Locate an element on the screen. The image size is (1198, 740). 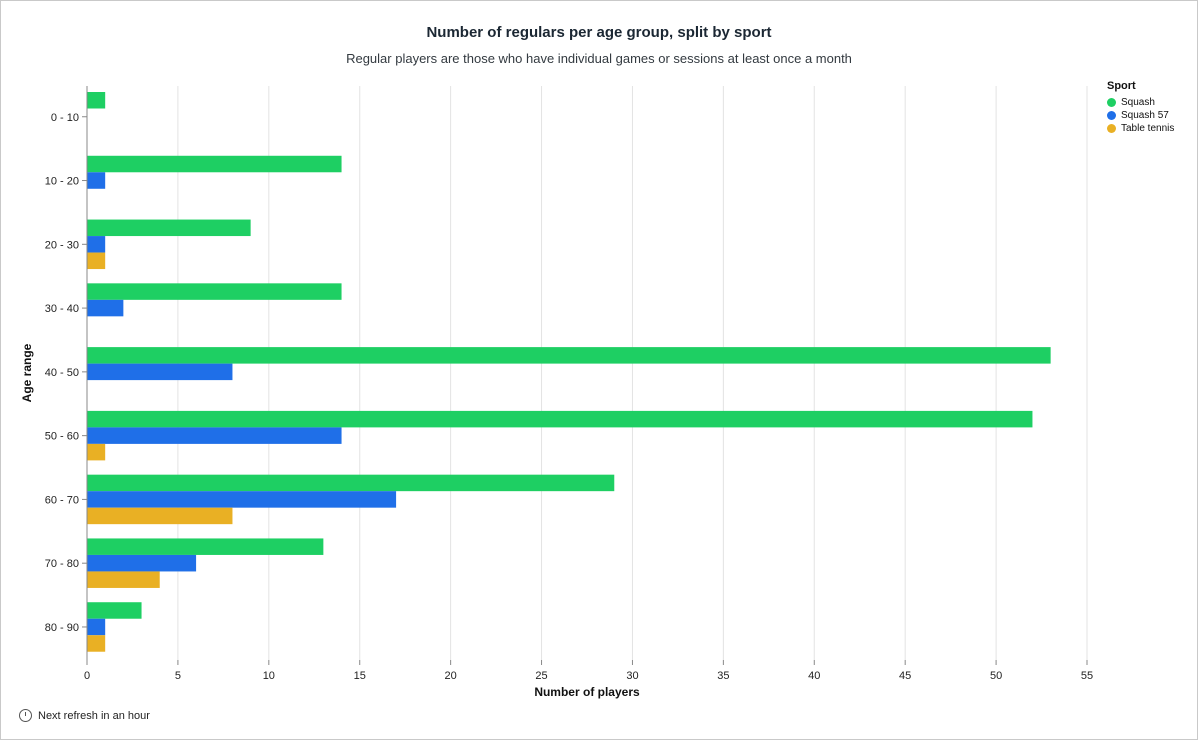
legend-swatch-table-tennis is located at coordinates (1111, 128).